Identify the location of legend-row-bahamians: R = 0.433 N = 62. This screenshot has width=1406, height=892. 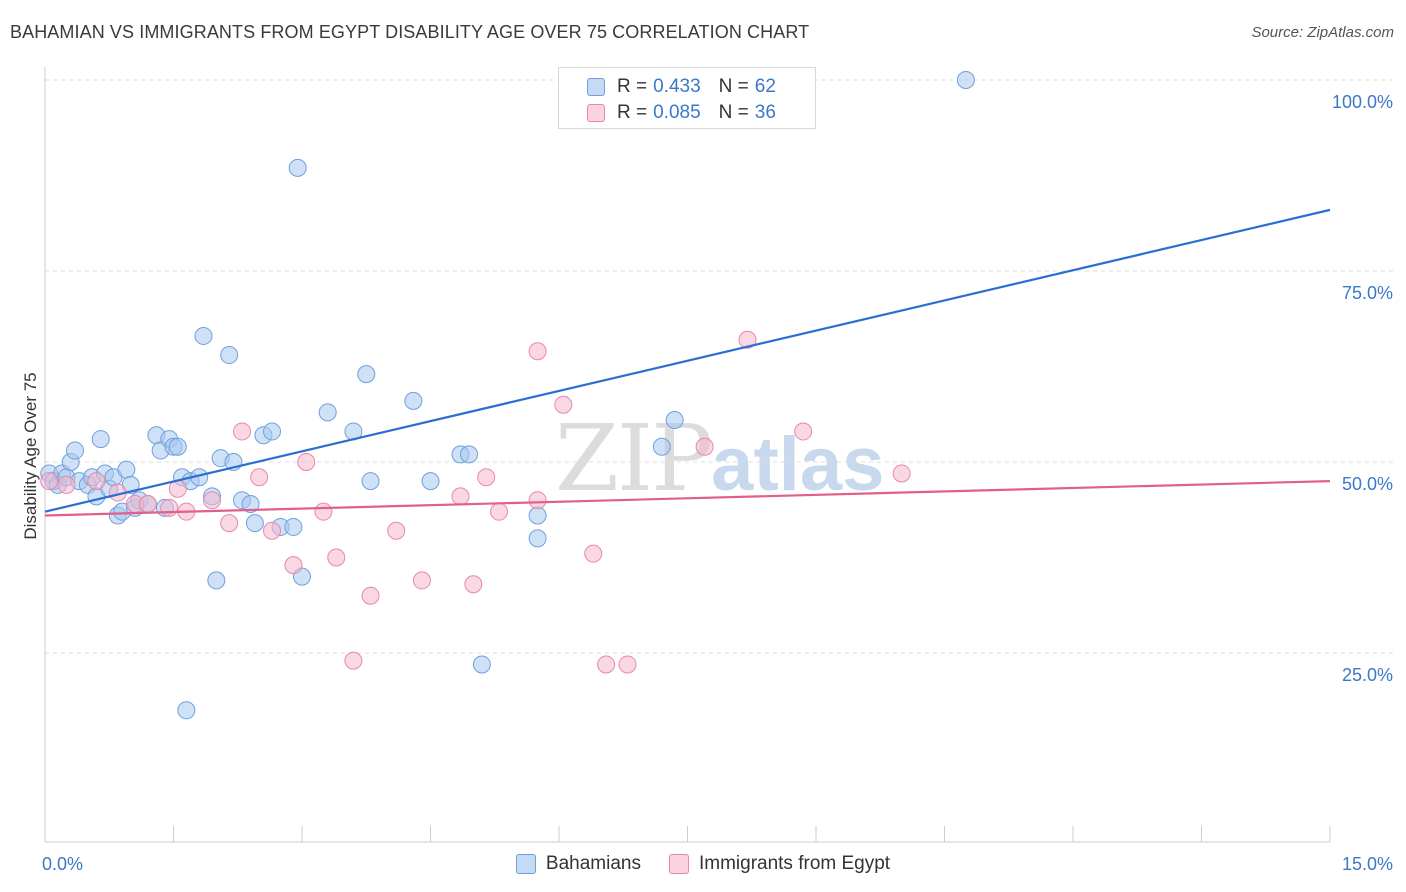
(681, 87).